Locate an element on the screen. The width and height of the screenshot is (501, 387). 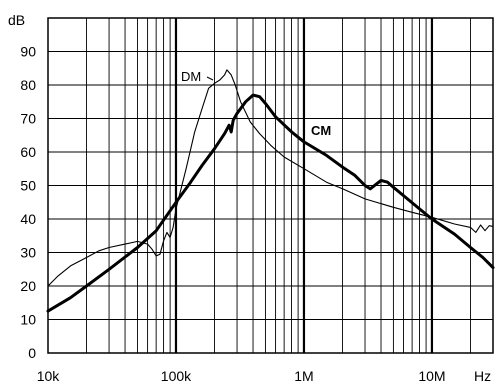
y-tick-label: 30 is located at coordinates (28, 253).